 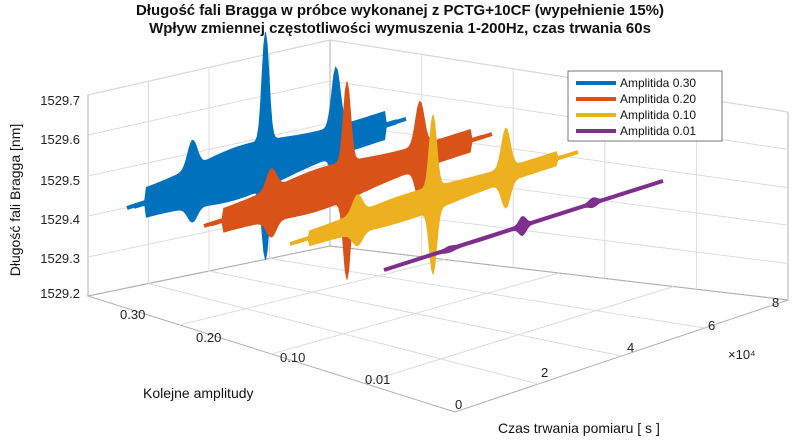 What do you see at coordinates (60, 180) in the screenshot?
I see `z-tick-label: 1529.5` at bounding box center [60, 180].